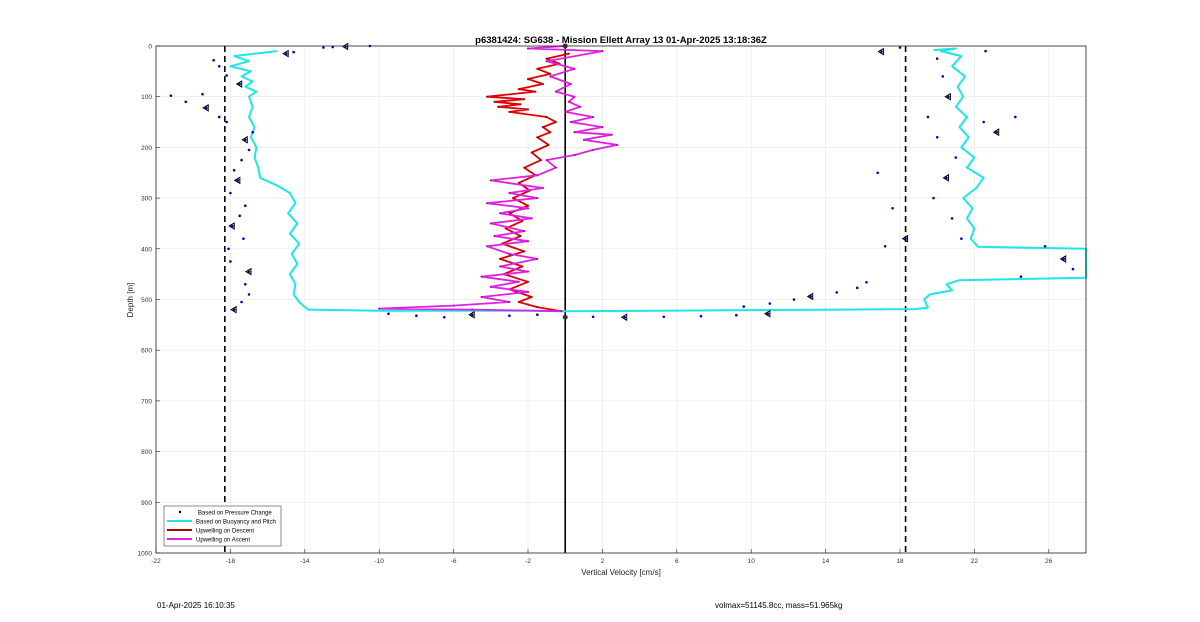 This screenshot has width=1200, height=622. Describe the element at coordinates (454, 561) in the screenshot. I see `x-tick-label: -6` at that location.